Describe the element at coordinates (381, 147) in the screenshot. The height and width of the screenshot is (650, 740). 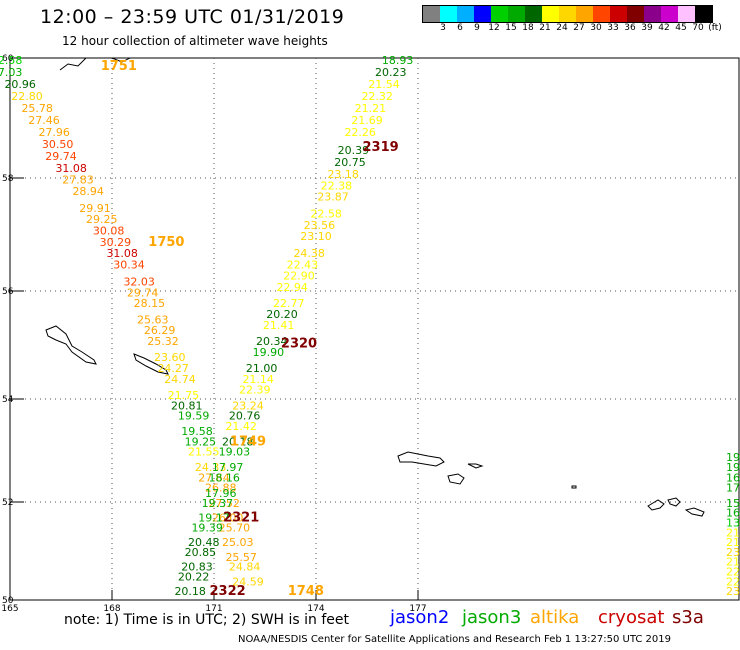
I see `pass-label: 2319` at that location.